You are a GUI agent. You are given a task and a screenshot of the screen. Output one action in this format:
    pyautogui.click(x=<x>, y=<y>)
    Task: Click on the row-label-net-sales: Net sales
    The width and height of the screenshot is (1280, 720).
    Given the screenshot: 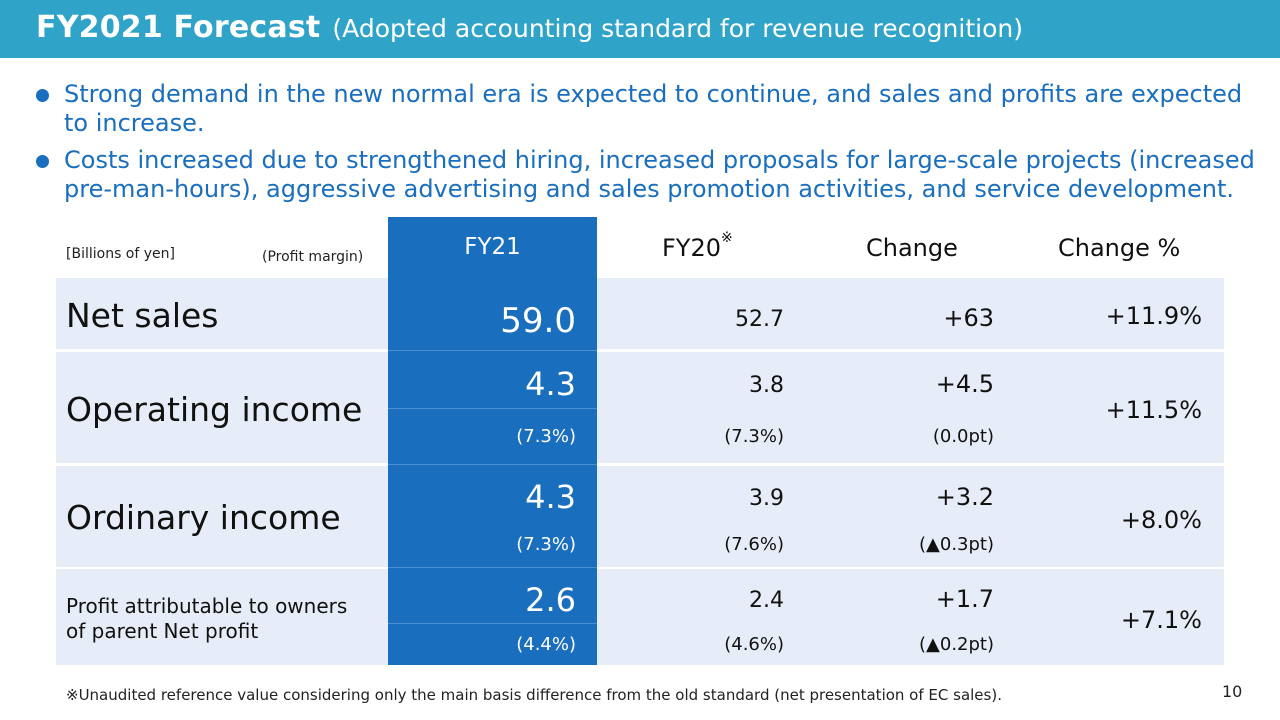 What is the action you would take?
    pyautogui.click(x=142, y=315)
    